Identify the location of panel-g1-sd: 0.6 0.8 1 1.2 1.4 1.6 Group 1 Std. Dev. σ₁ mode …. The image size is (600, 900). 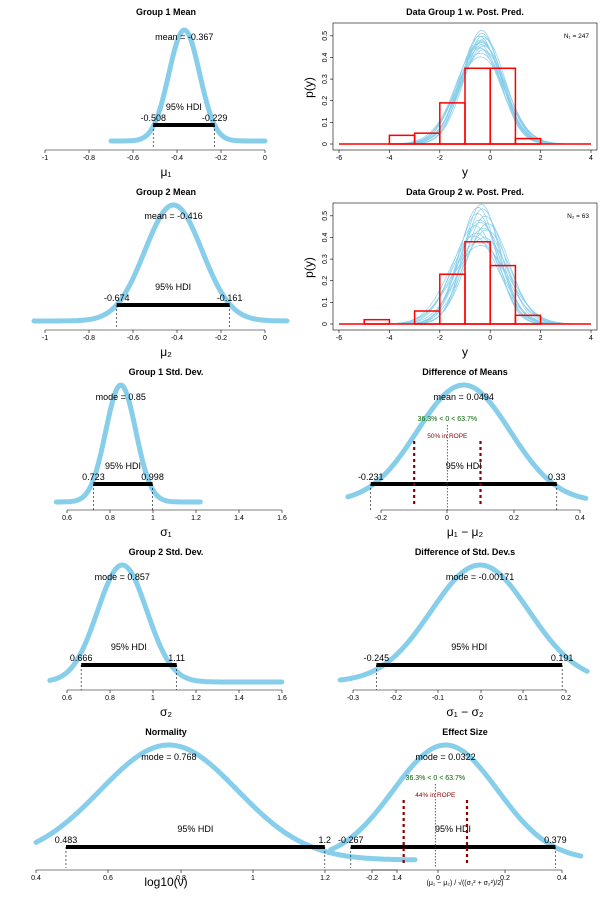
(170, 453).